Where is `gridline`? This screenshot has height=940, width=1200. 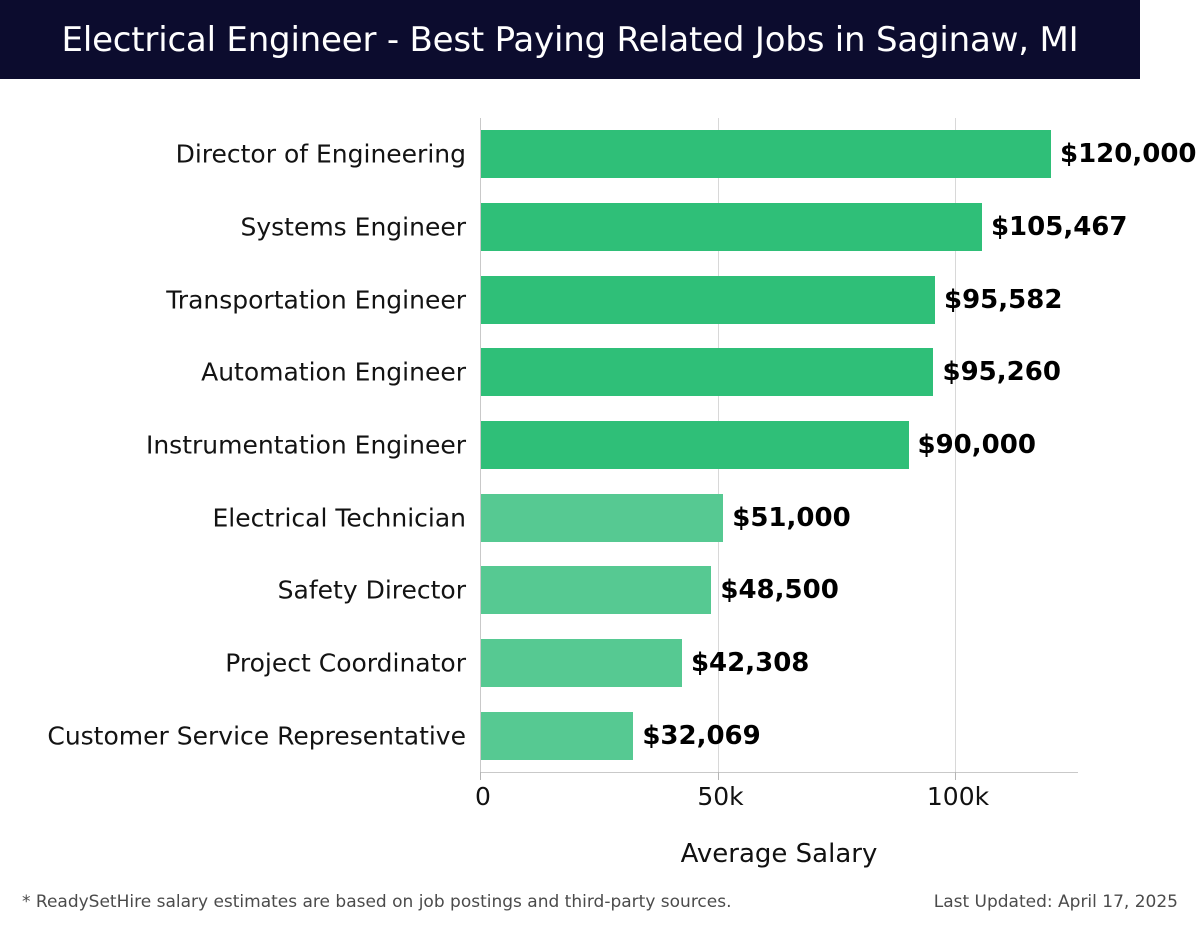
gridline is located at coordinates (955, 445).